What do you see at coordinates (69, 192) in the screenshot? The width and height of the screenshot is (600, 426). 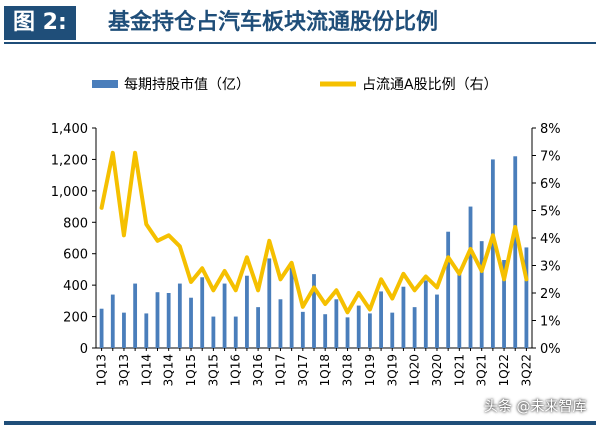 I see `y-left-tick-label: 1,000` at bounding box center [69, 192].